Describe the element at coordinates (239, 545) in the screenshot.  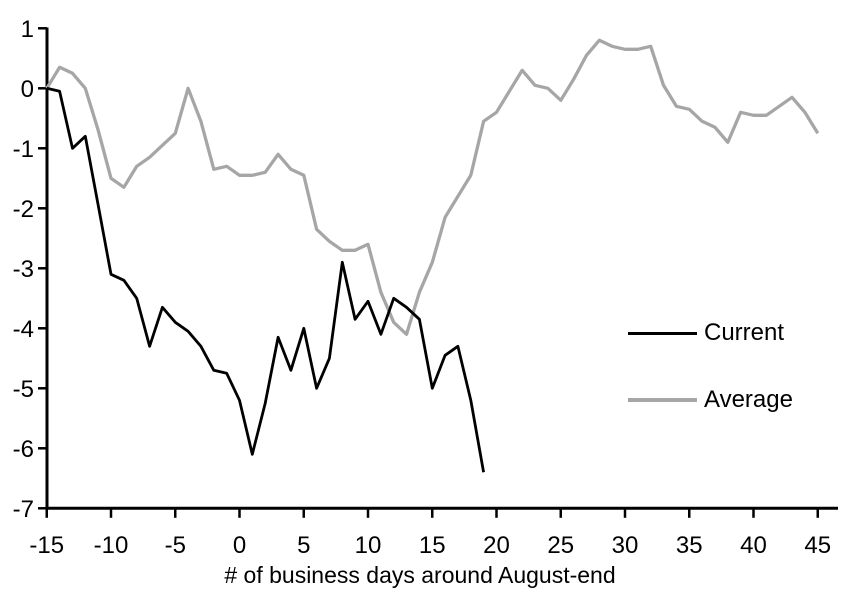
I see `x-tick-label: 0` at that location.